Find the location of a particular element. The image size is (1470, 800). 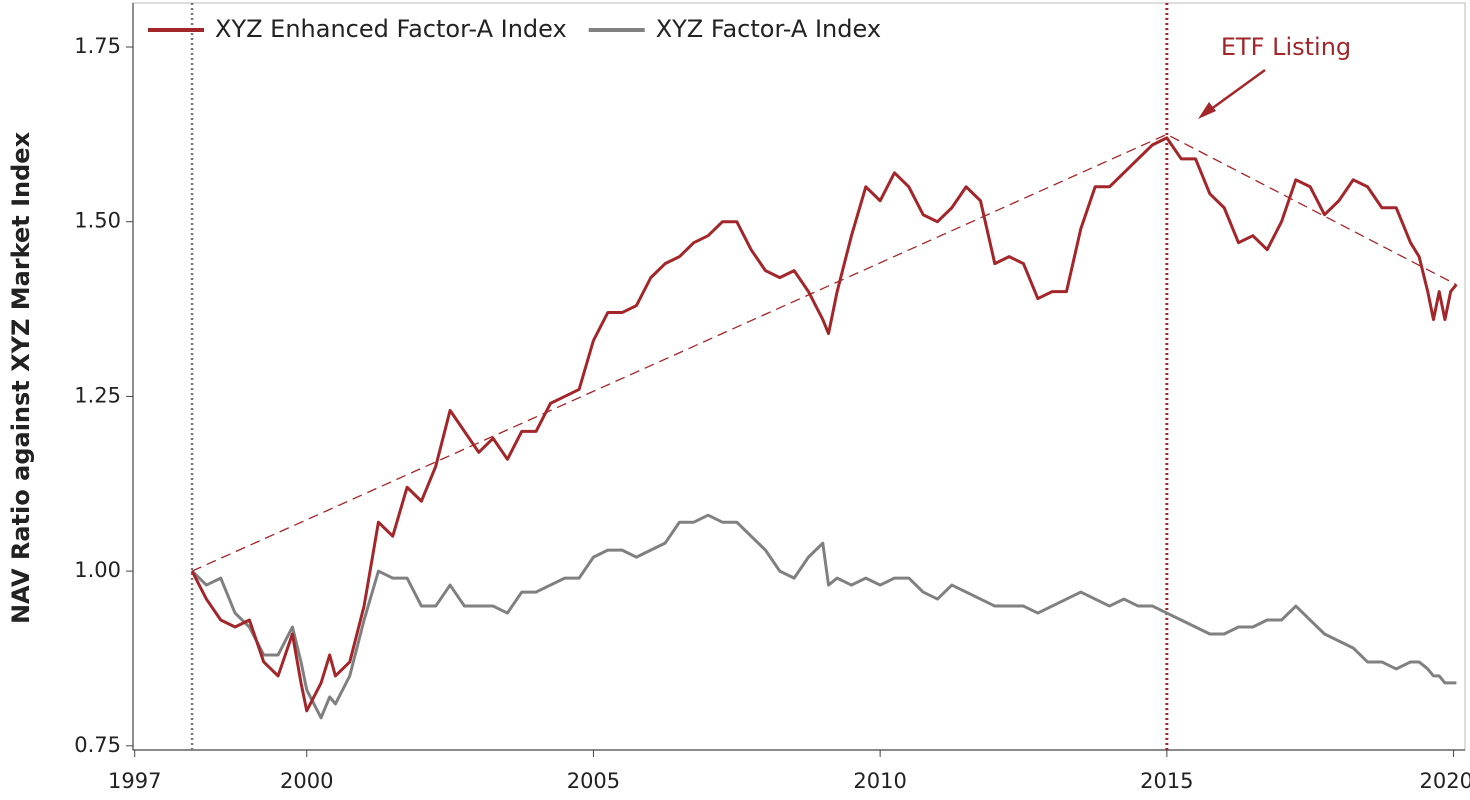

x-tick-label: 2000 is located at coordinates (306, 781).